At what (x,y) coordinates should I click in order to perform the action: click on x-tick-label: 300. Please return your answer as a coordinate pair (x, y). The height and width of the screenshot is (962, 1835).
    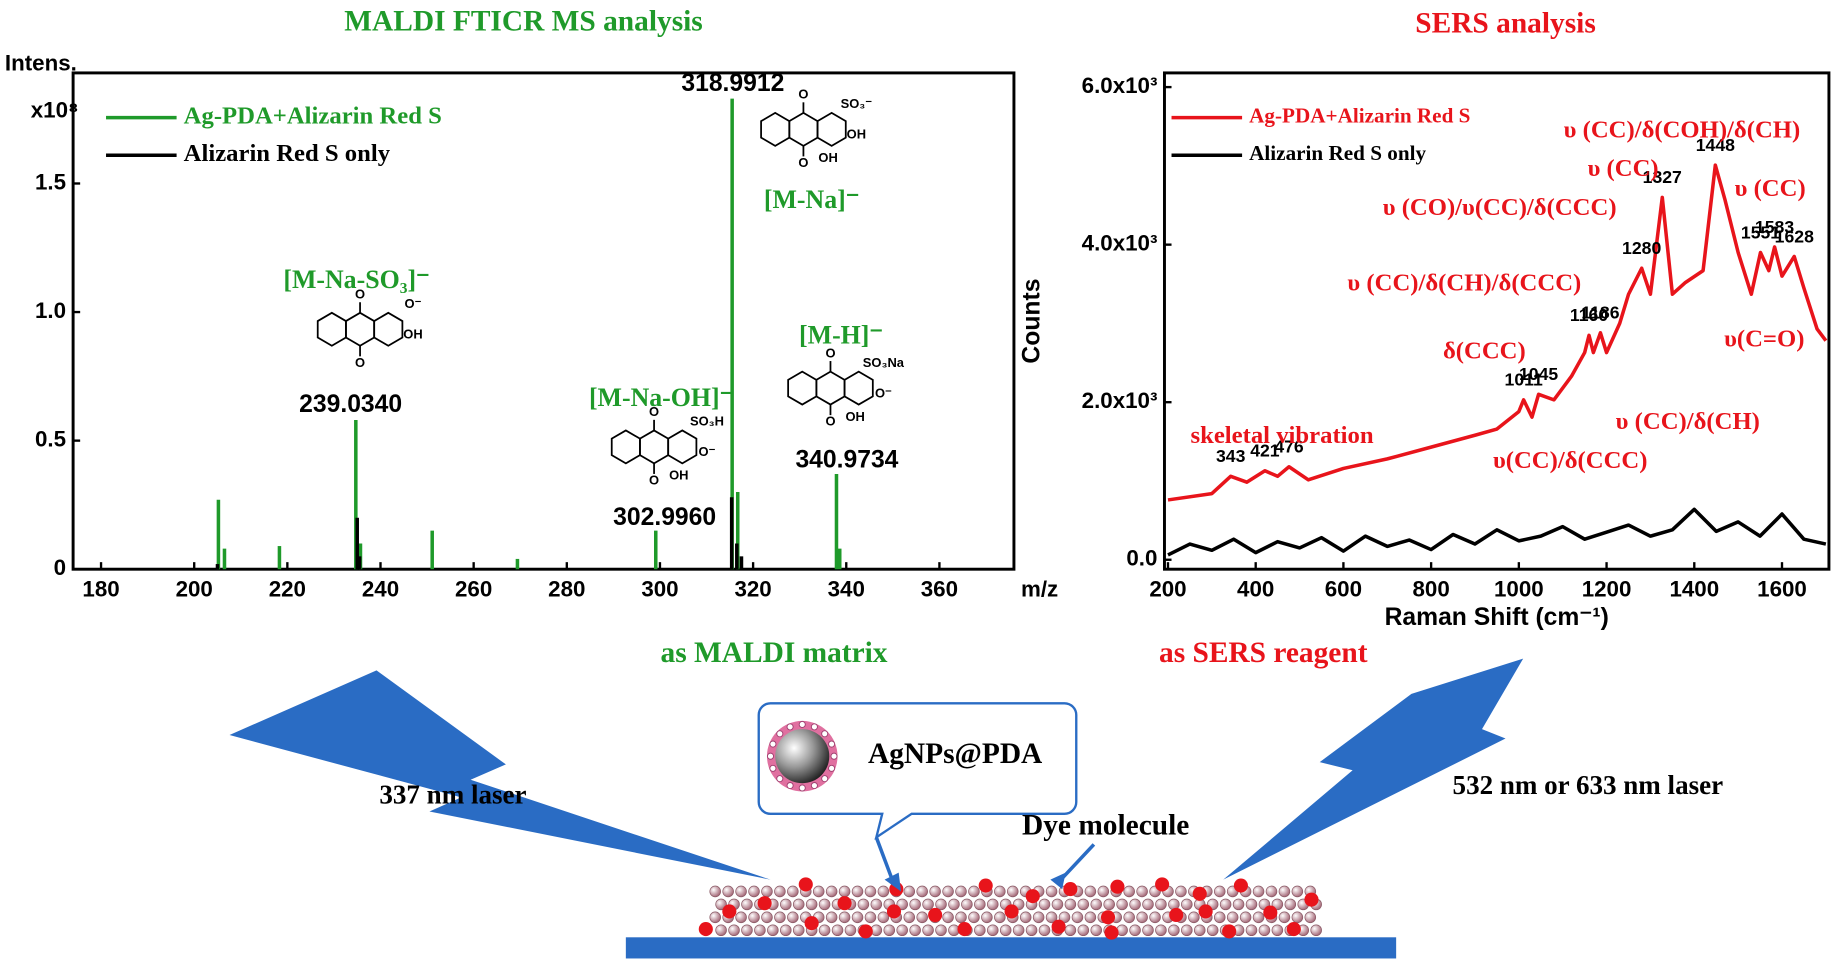
    Looking at the image, I should click on (659, 588).